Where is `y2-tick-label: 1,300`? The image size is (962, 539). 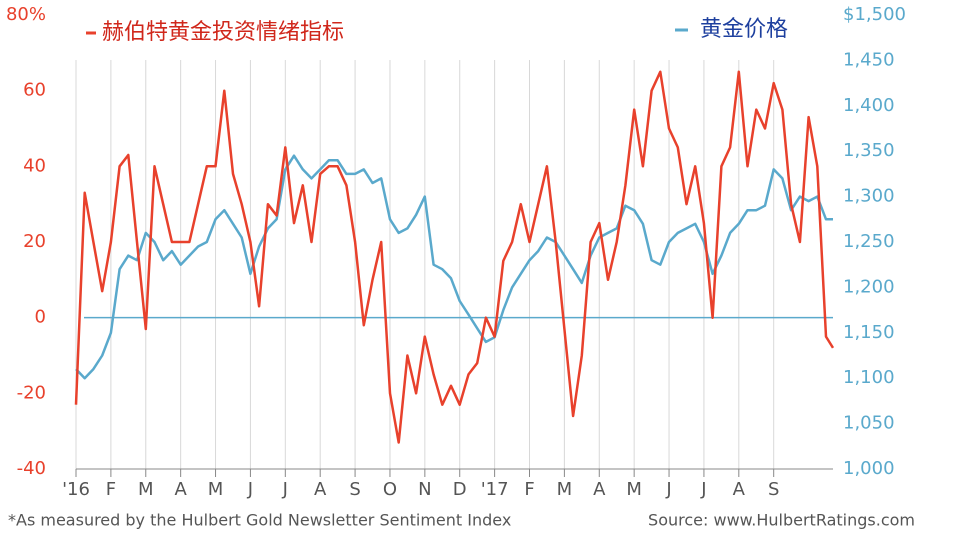
y2-tick-label: 1,300 is located at coordinates (869, 196).